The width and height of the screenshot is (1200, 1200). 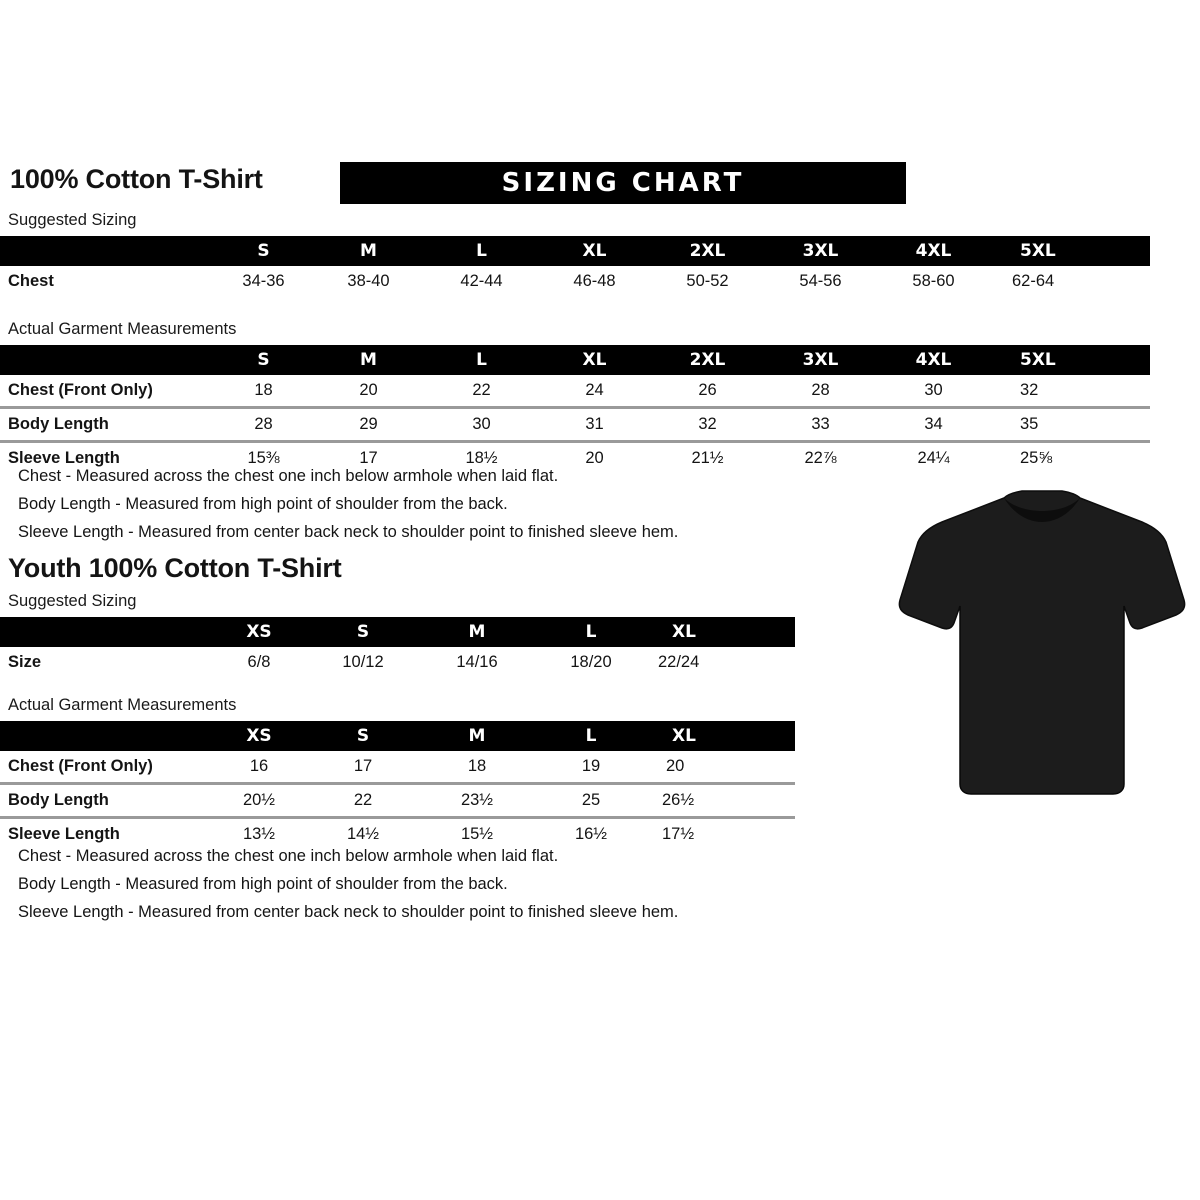 I want to click on cell-chest-5xl: 62-64, so click(x=1070, y=281).